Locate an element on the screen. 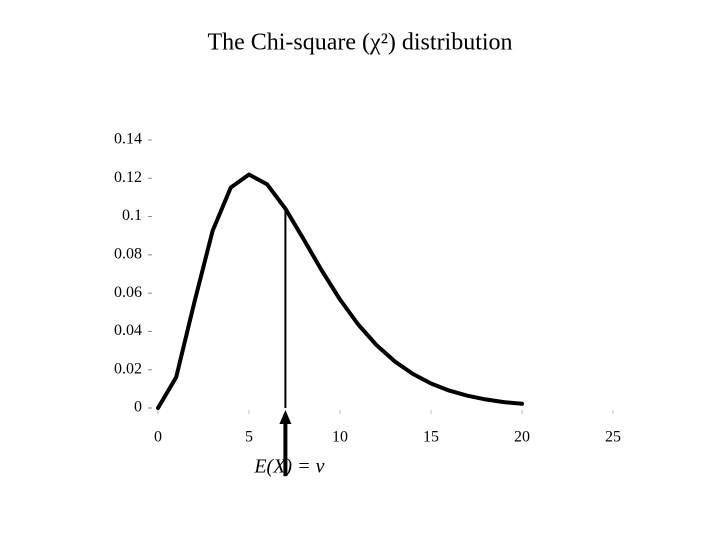  x-tick-label: 15 is located at coordinates (431, 437).